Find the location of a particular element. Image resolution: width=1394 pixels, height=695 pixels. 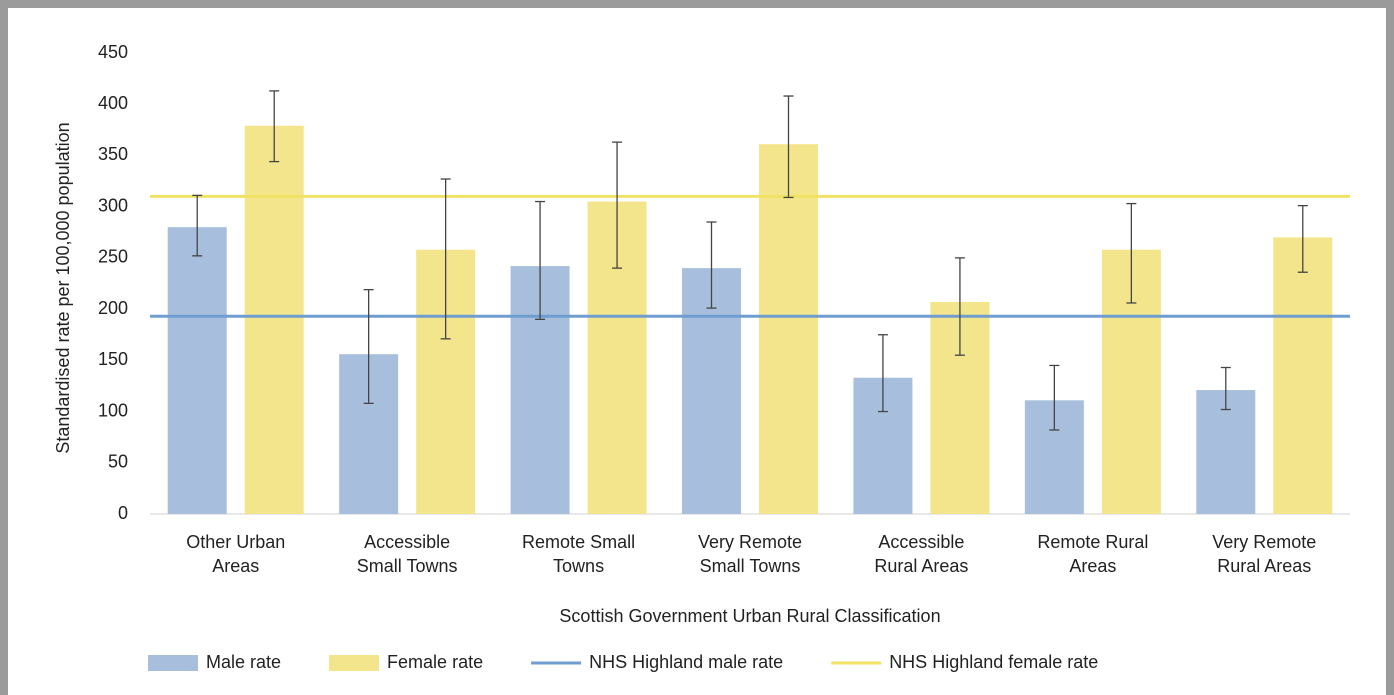

y-tick-label: 400 is located at coordinates (113, 103).